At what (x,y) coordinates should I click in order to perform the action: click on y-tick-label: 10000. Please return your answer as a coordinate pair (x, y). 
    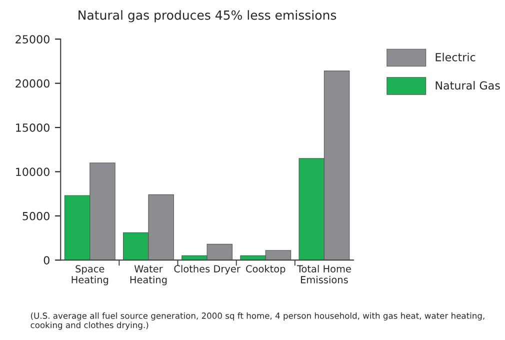
    Looking at the image, I should click on (33, 172).